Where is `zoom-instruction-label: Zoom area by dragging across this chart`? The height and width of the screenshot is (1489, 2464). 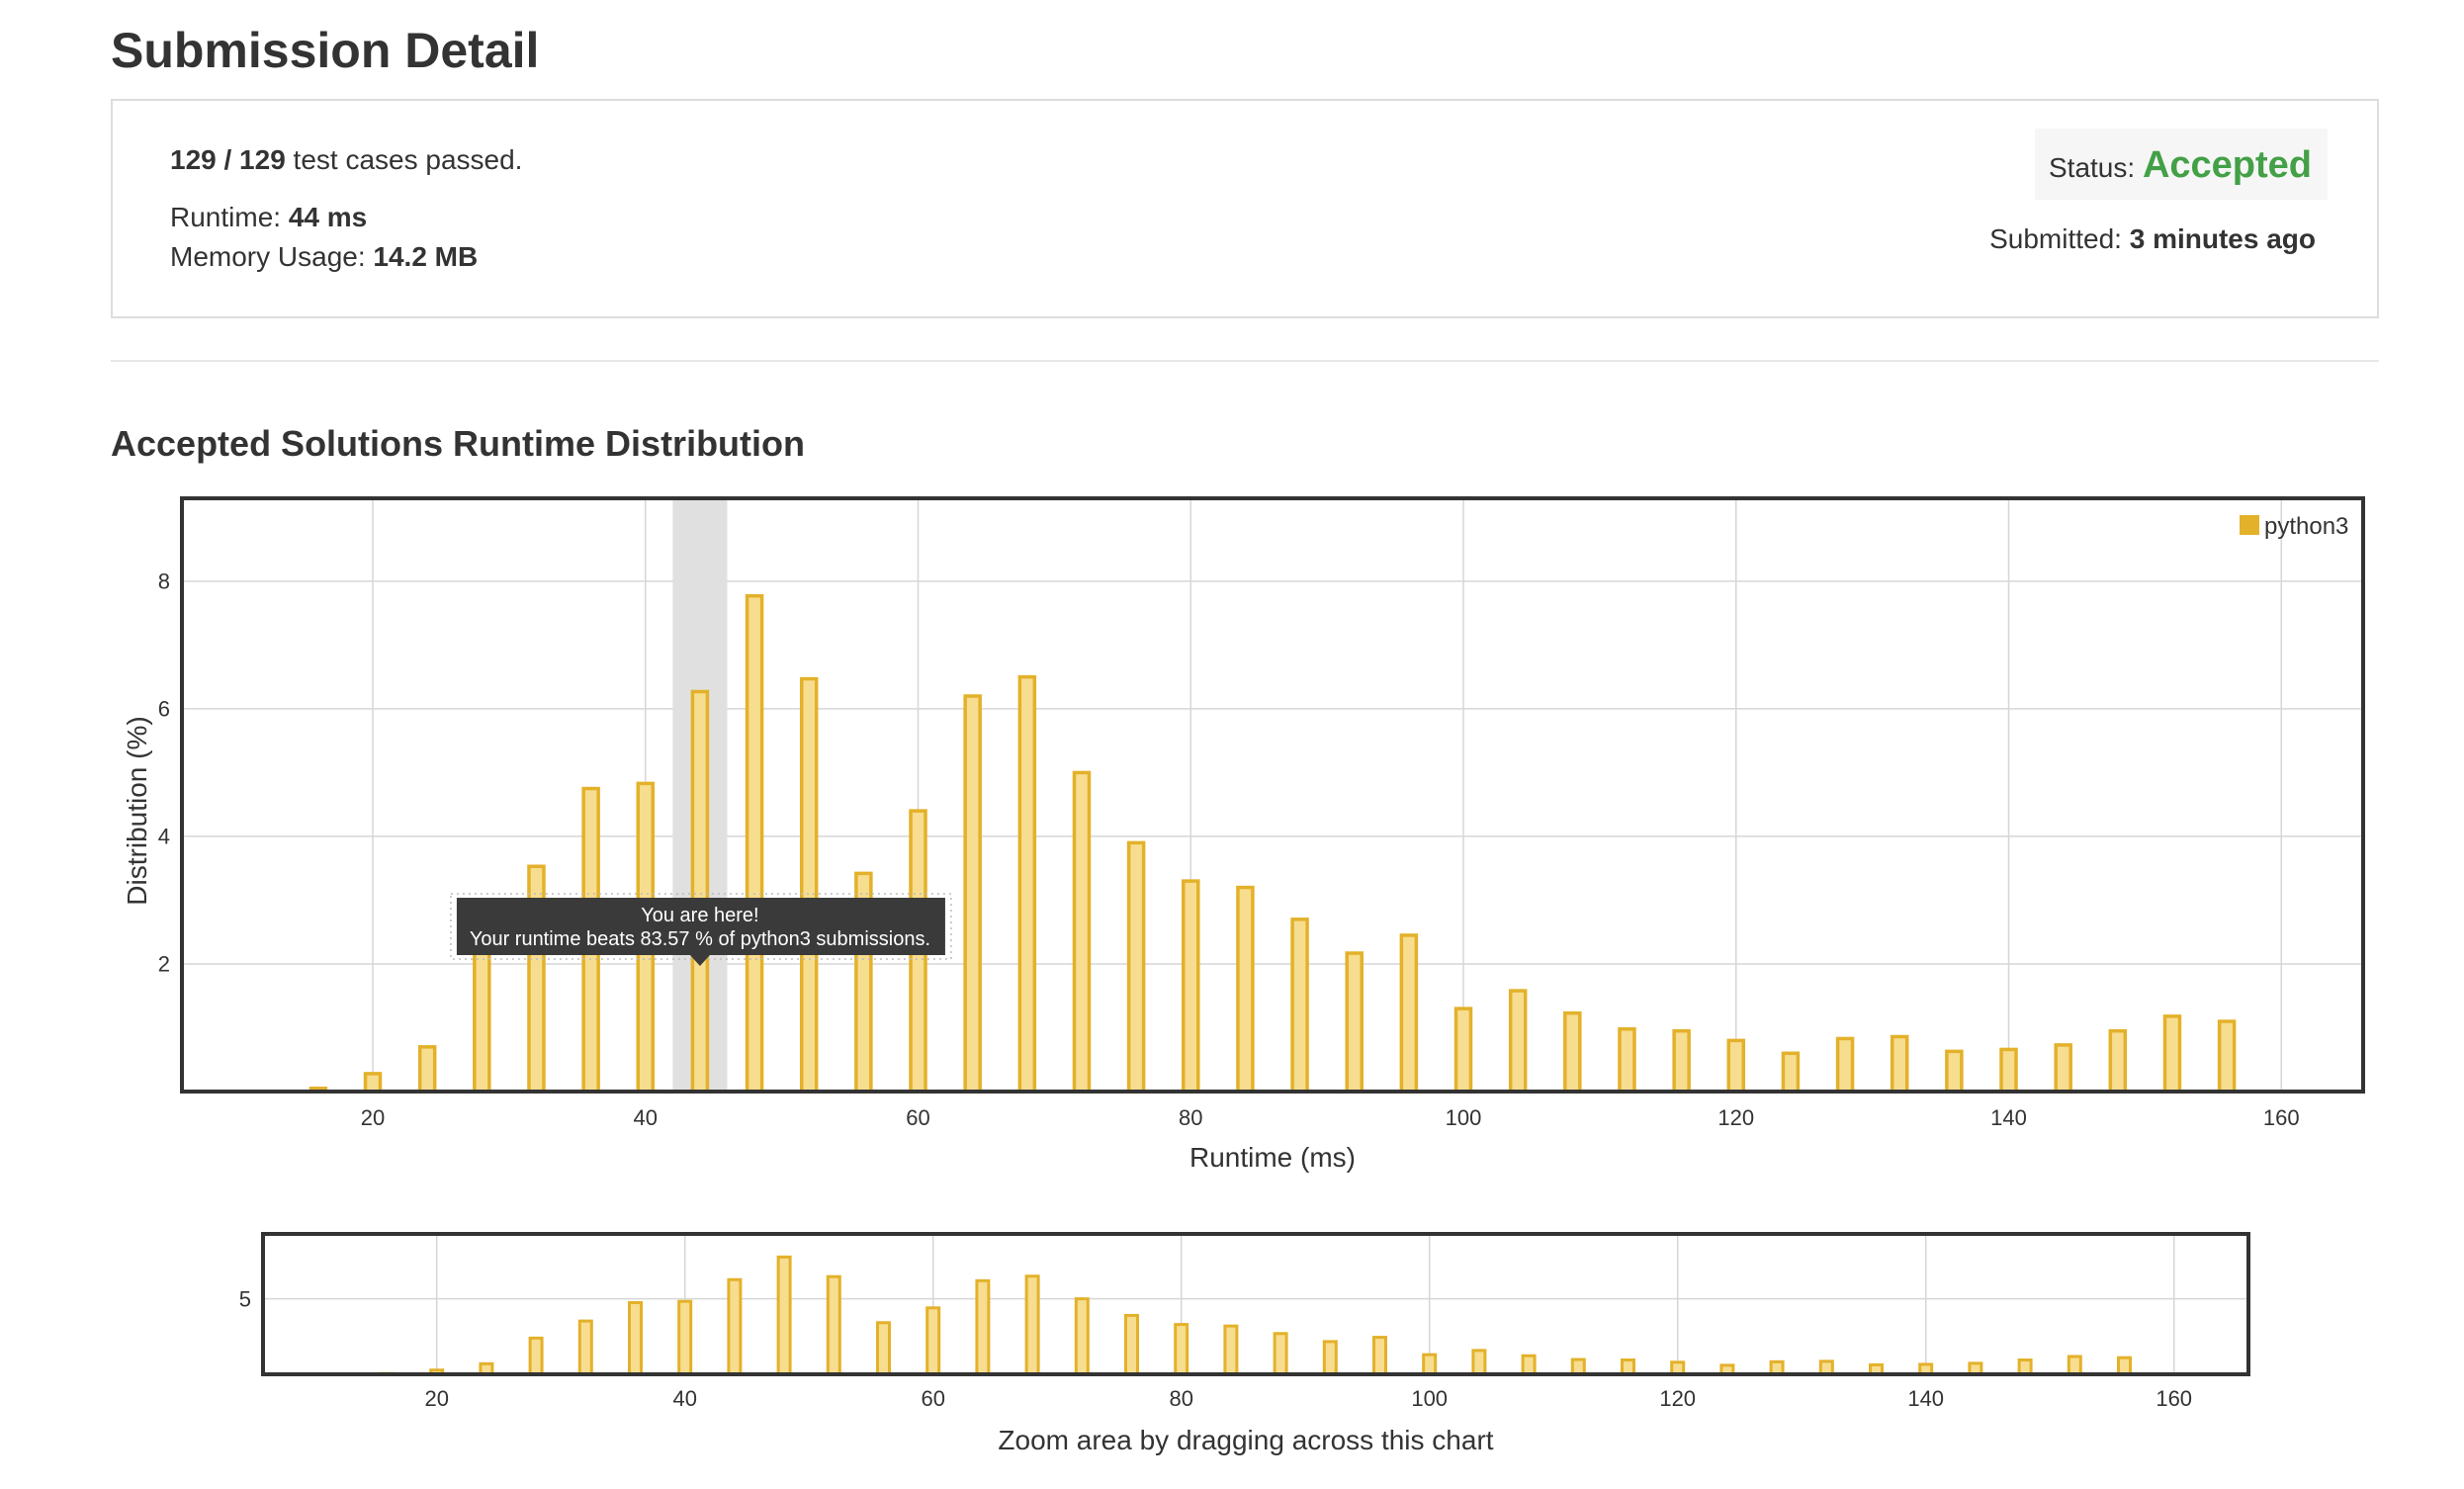
zoom-instruction-label: Zoom area by dragging across this chart is located at coordinates (1245, 1440).